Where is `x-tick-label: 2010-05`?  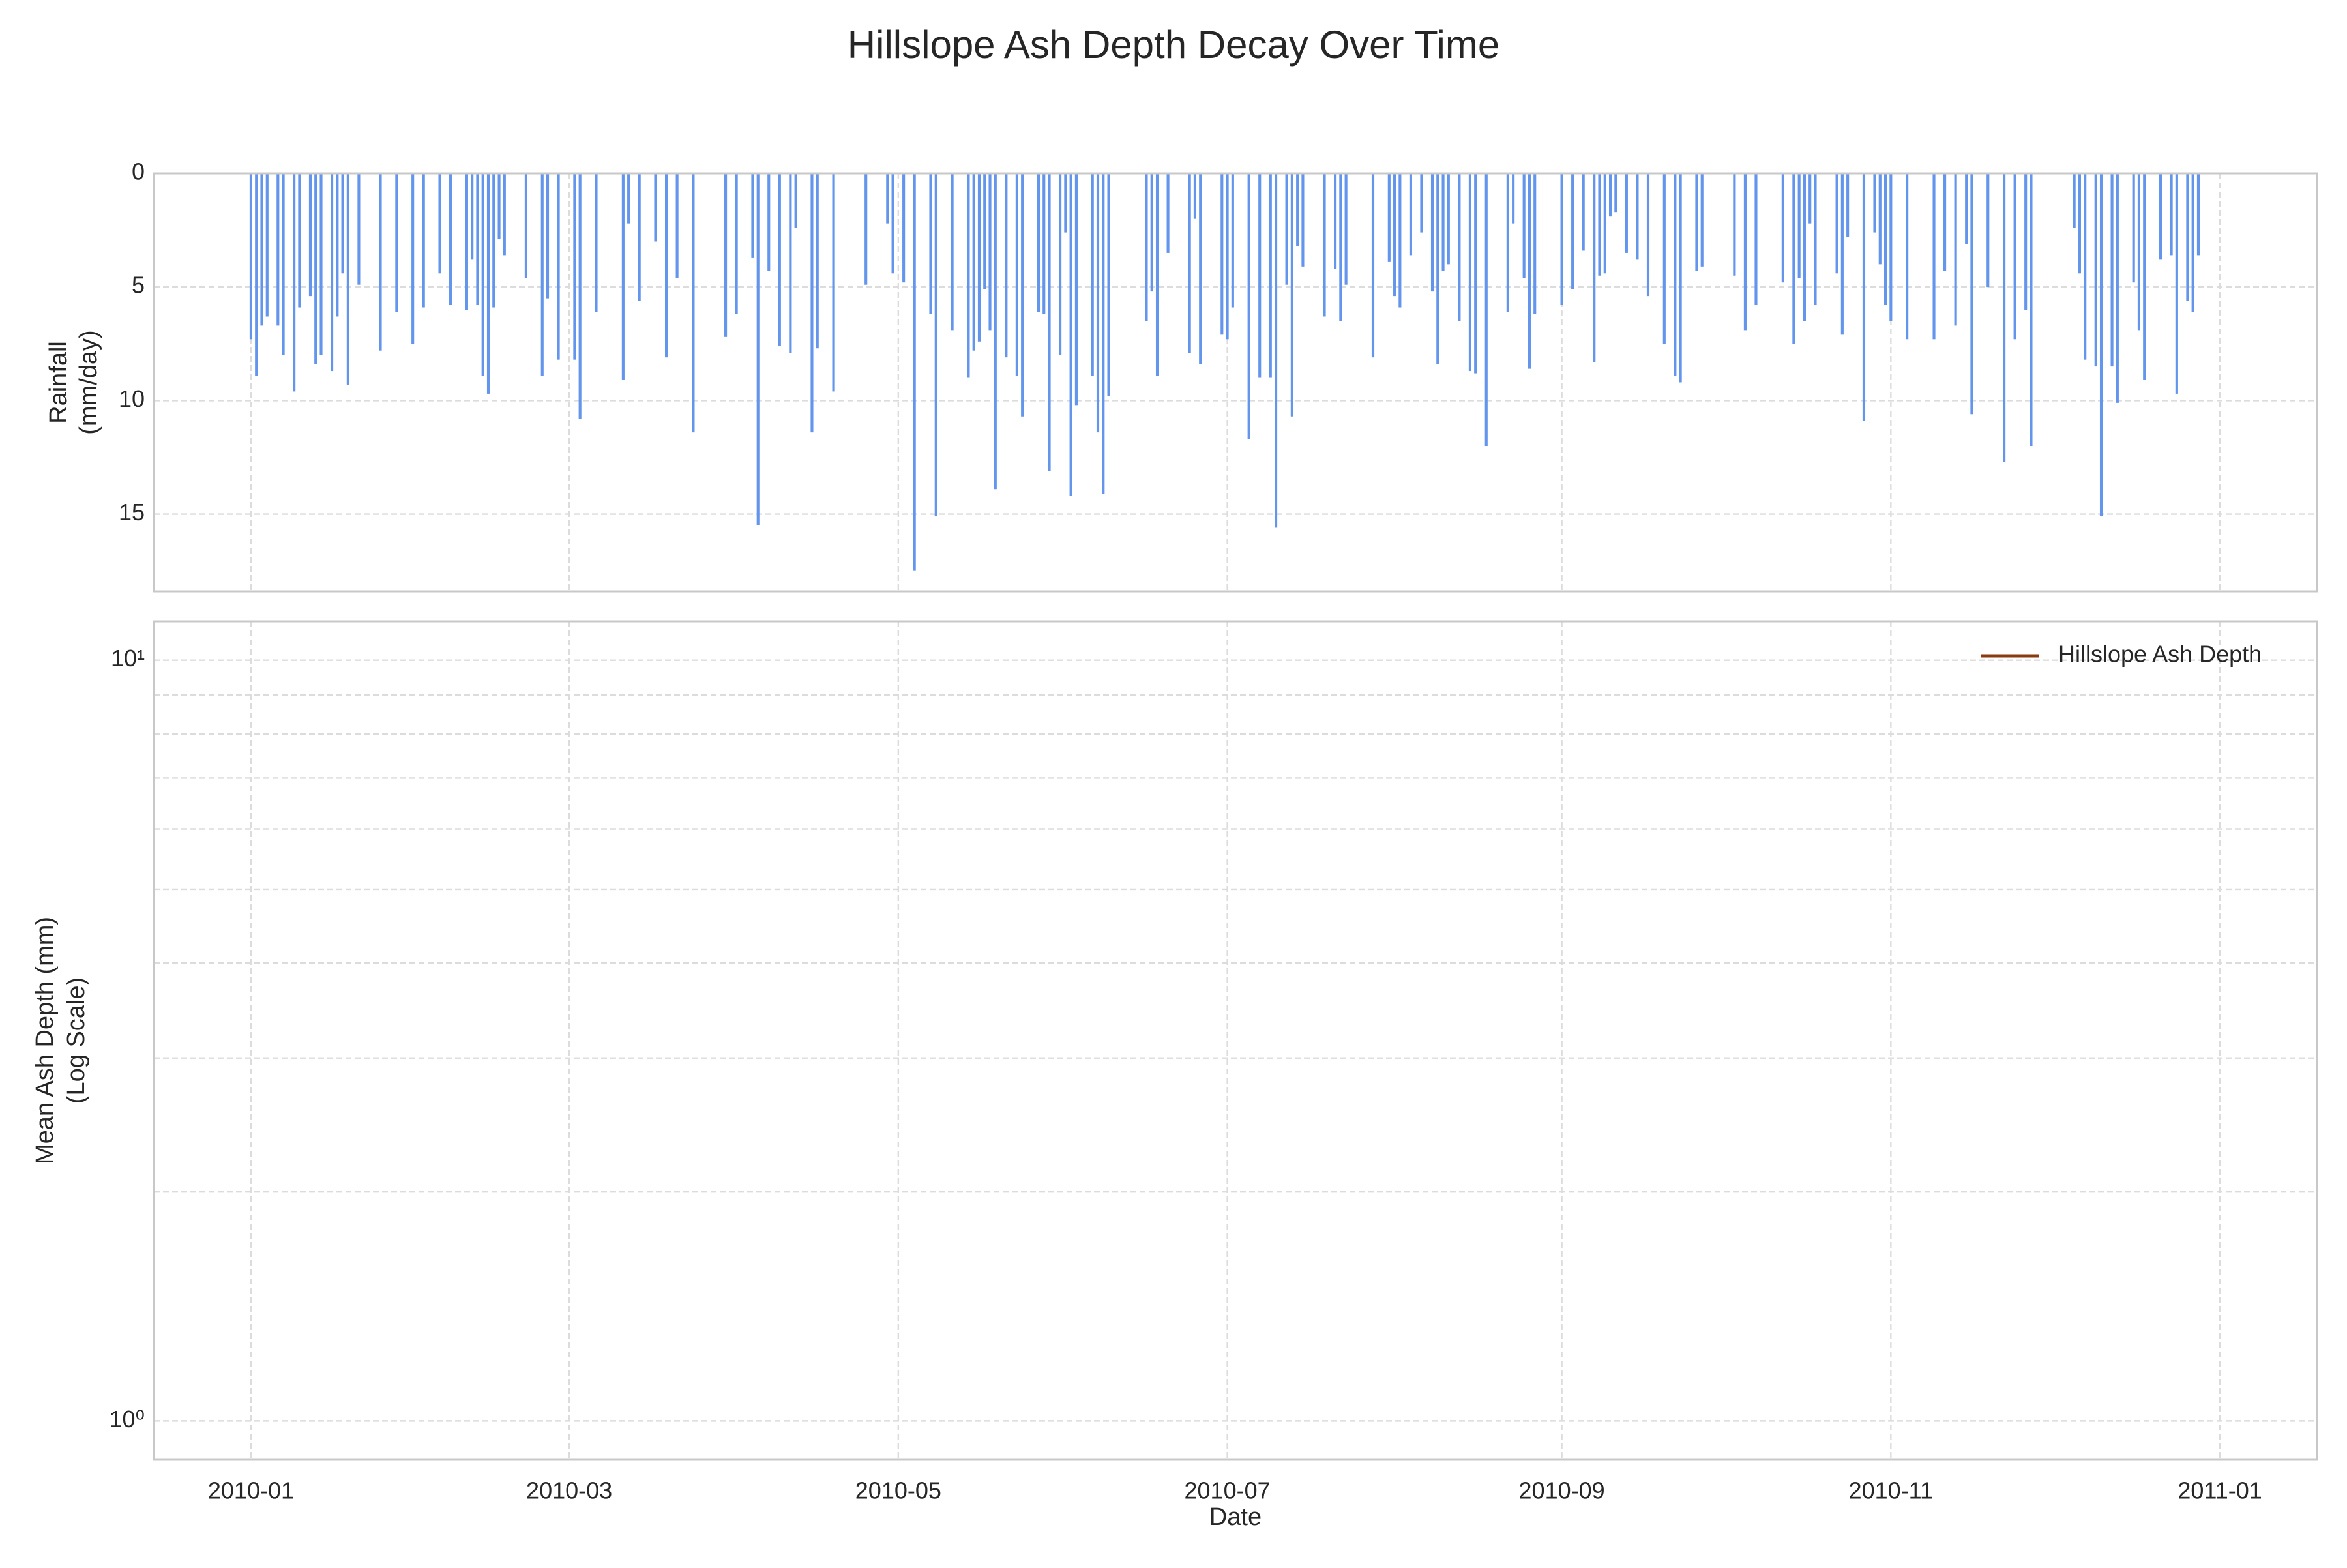 x-tick-label: 2010-05 is located at coordinates (898, 1491).